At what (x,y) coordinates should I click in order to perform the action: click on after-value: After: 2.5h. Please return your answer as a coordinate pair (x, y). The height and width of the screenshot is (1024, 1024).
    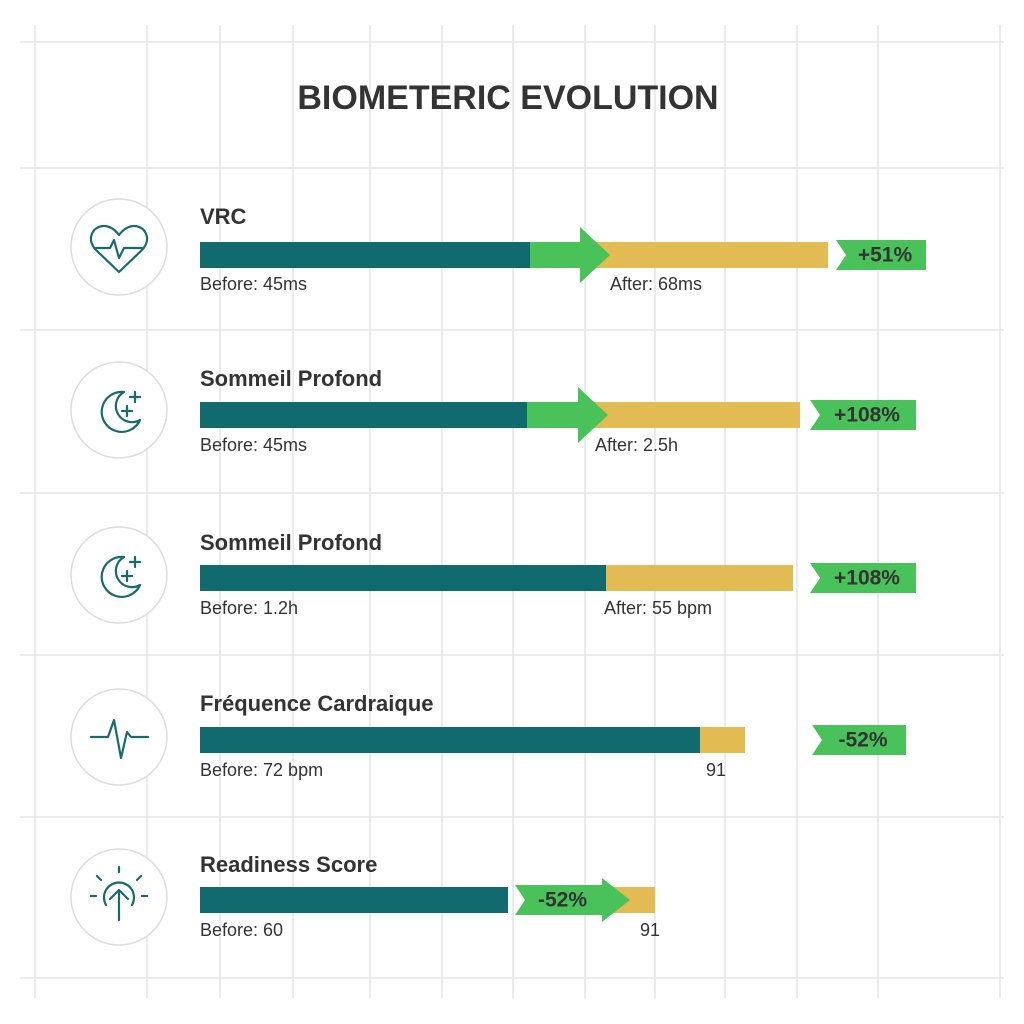
    Looking at the image, I should click on (636, 445).